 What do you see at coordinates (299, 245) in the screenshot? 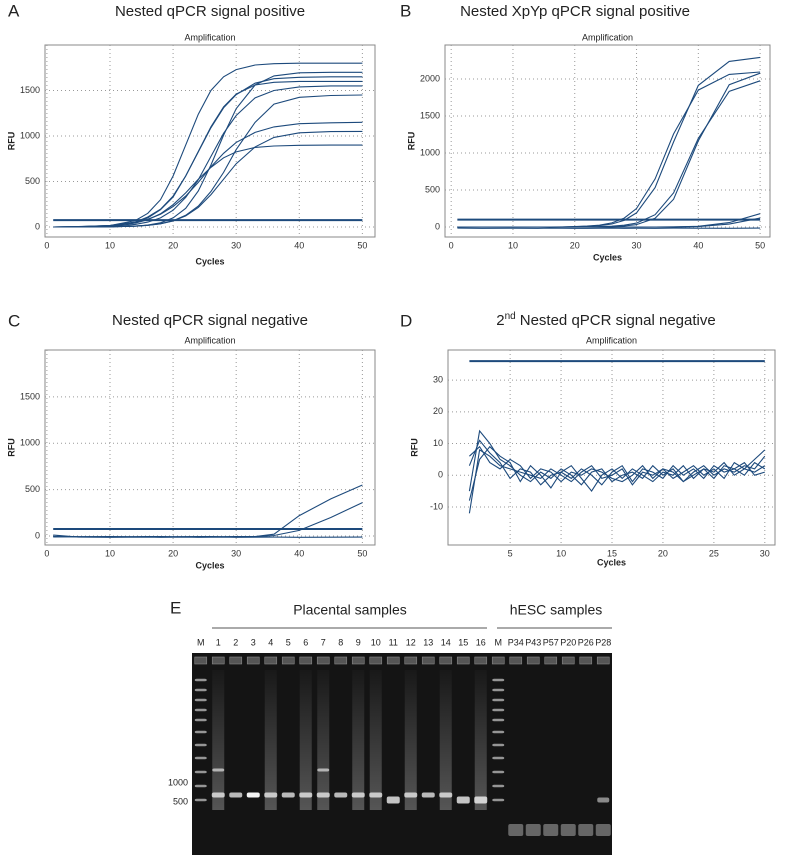
I see `x-tick-label: 40` at bounding box center [299, 245].